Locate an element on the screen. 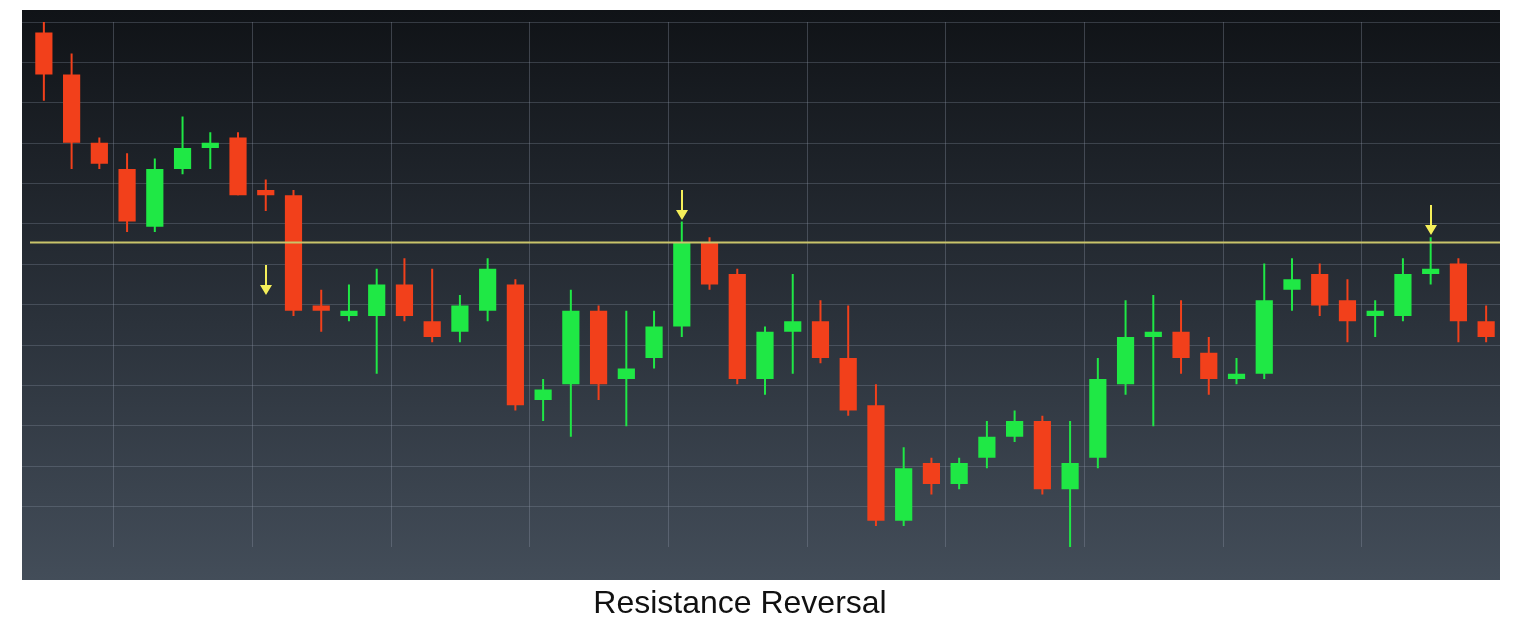 The image size is (1516, 637). text: Resistance Reversal is located at coordinates (740, 602).